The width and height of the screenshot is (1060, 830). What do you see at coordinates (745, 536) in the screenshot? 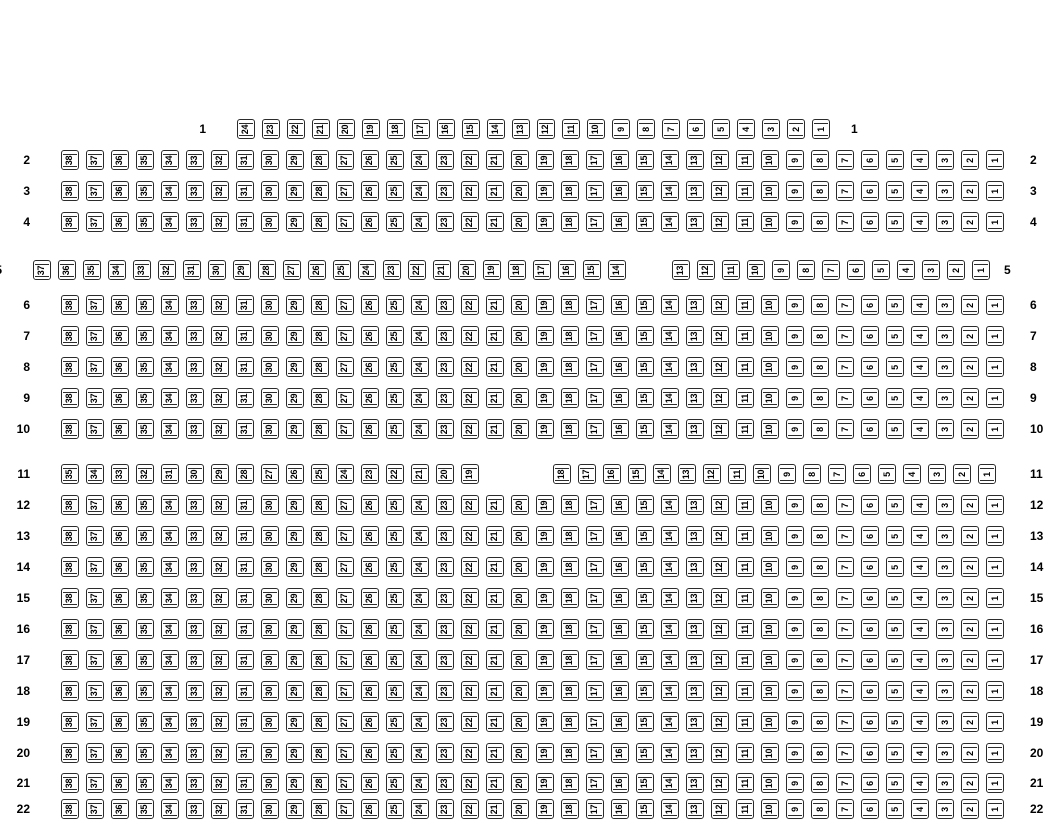
I see `seat: 11` at bounding box center [745, 536].